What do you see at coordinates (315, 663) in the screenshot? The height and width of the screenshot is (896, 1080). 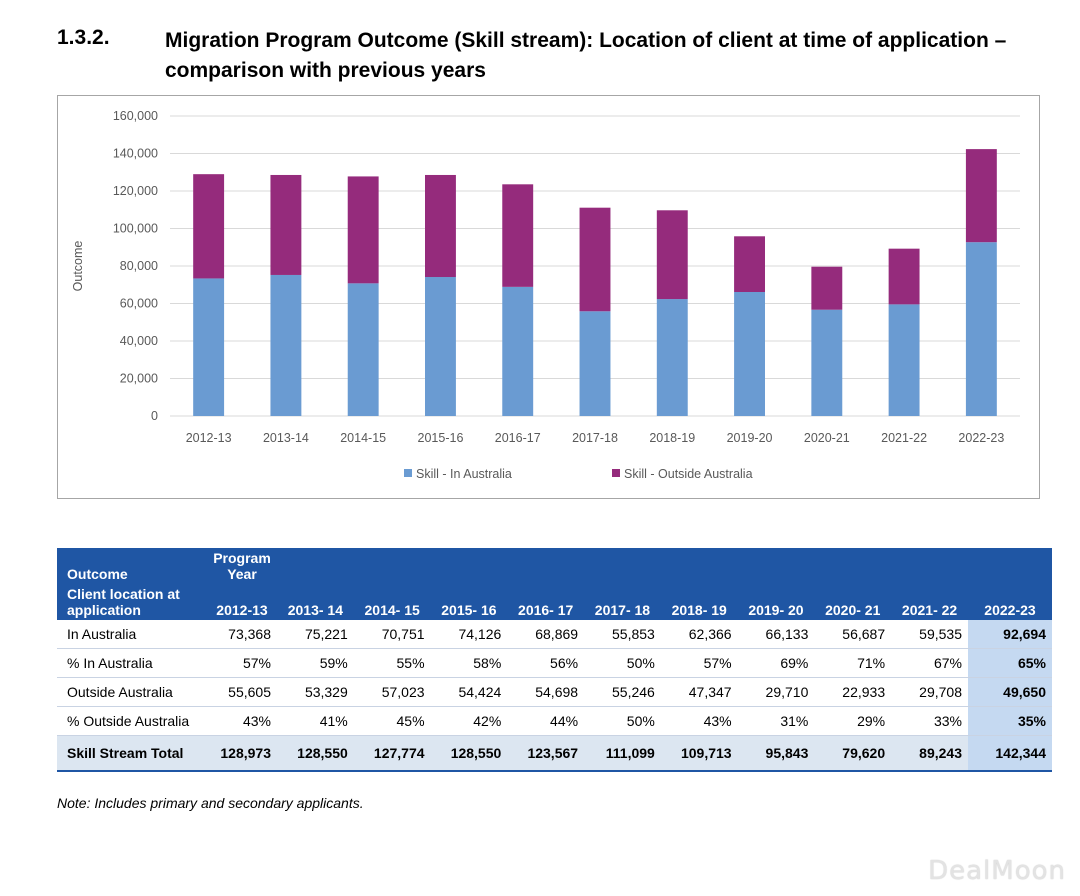 I see `table-cell: 59%` at bounding box center [315, 663].